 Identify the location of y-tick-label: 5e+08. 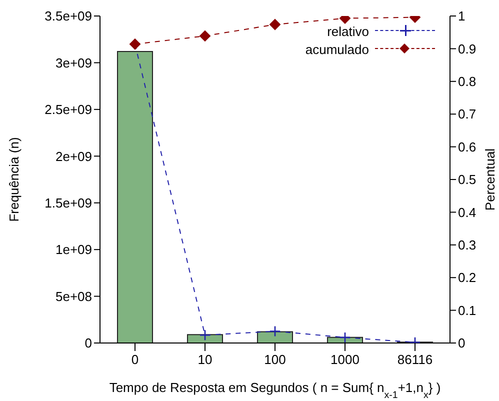
(73, 296).